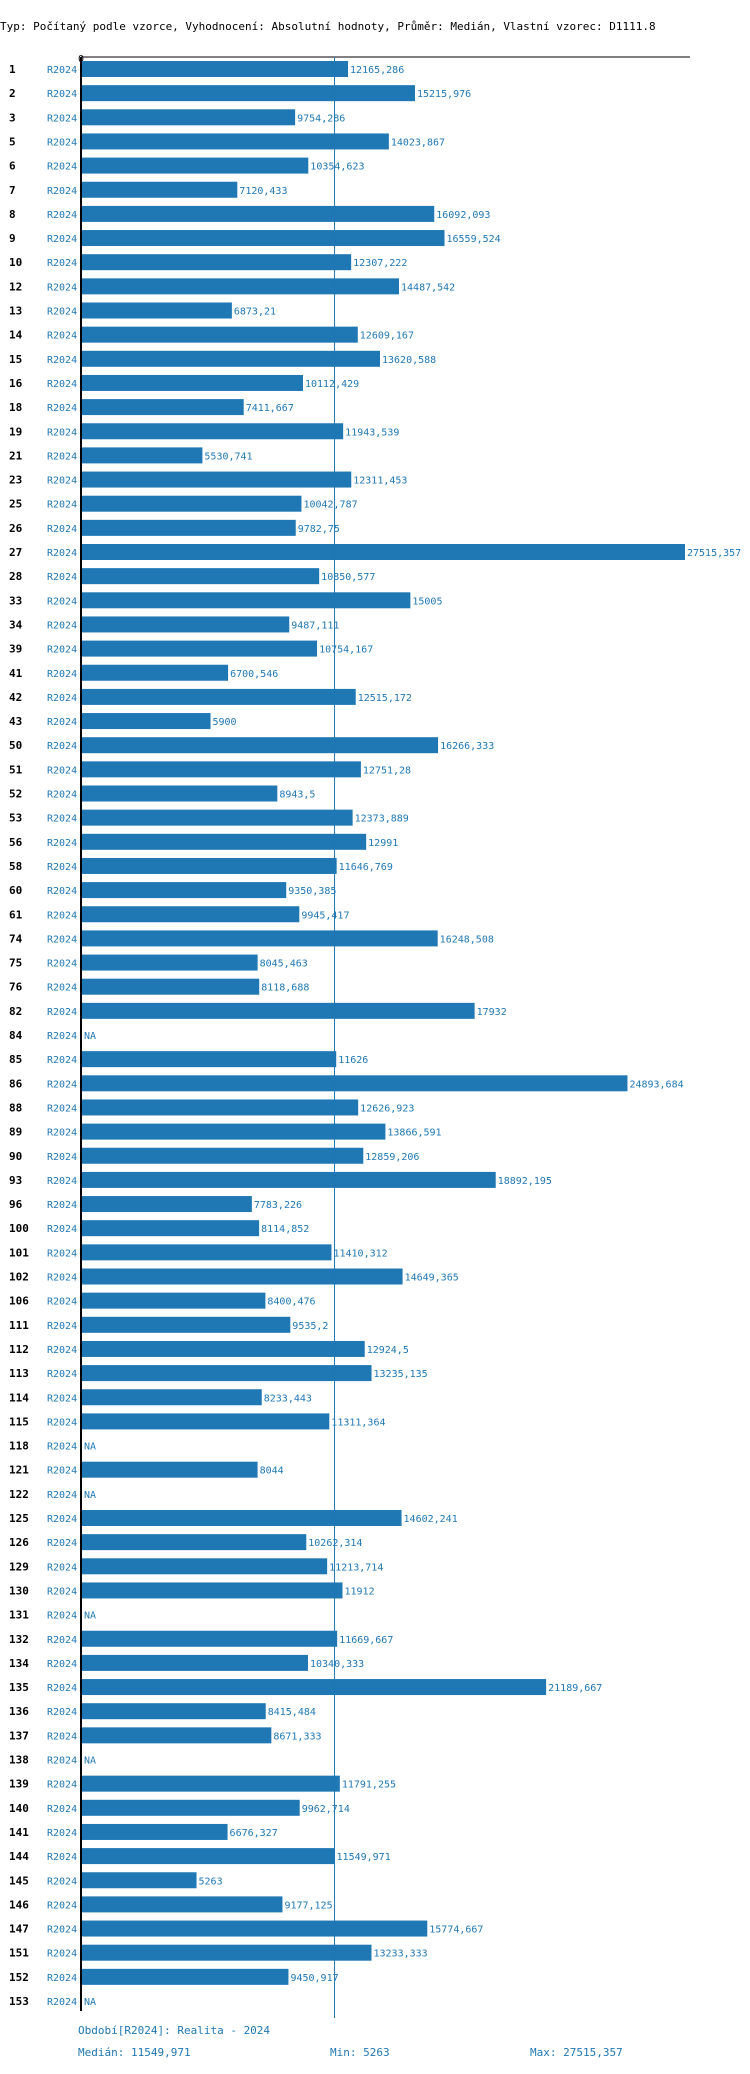  What do you see at coordinates (353, 1060) in the screenshot?
I see `data-label: 11626` at bounding box center [353, 1060].